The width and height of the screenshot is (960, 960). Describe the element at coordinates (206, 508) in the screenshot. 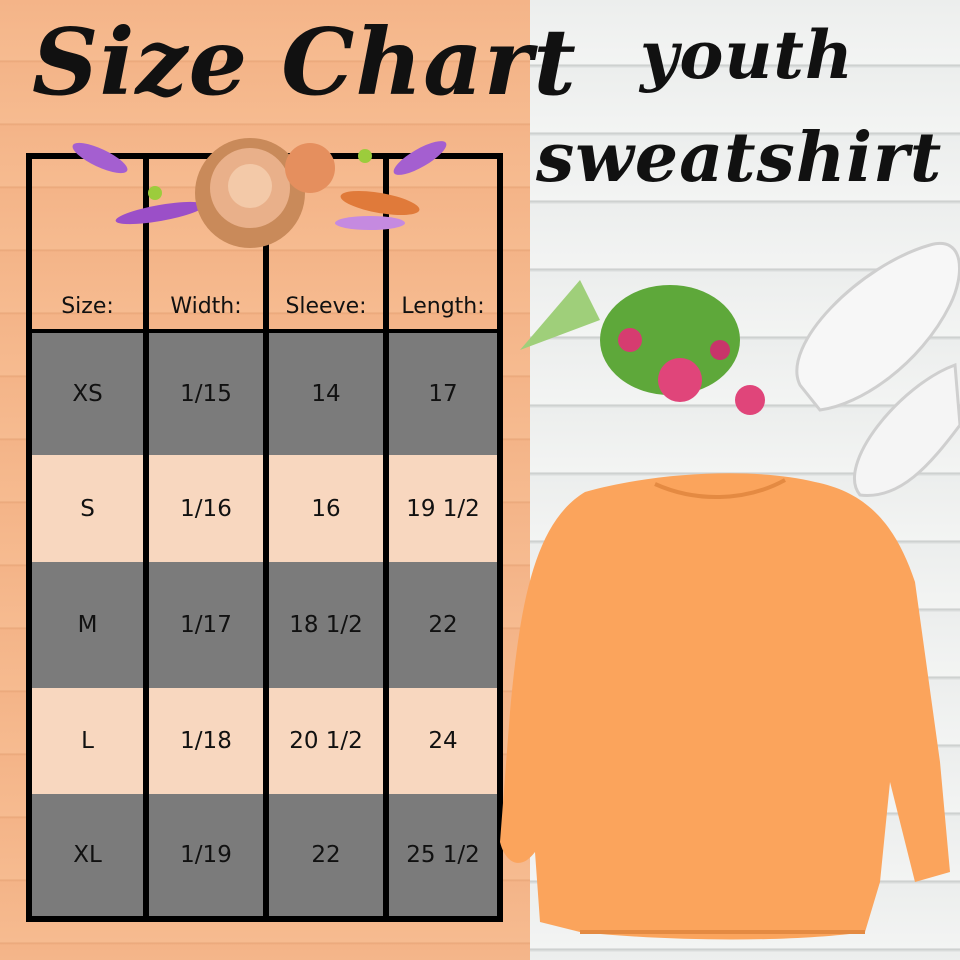

I see `cell-width: 1/16` at that location.